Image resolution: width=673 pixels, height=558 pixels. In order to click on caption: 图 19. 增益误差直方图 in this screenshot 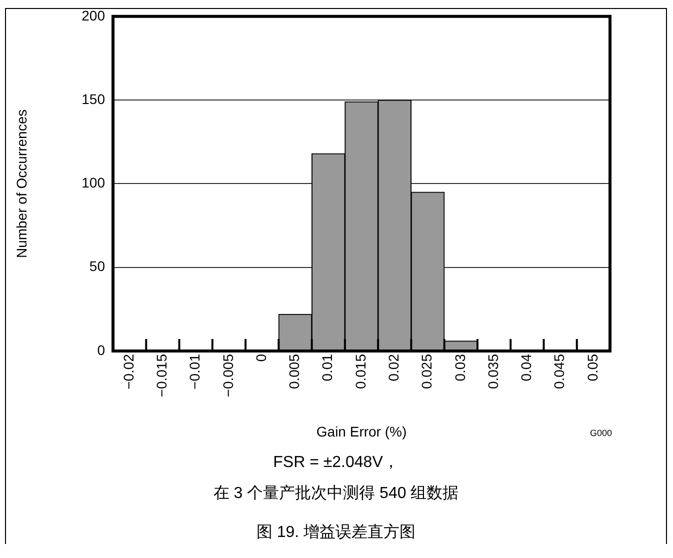, I will do `click(336, 532)`.